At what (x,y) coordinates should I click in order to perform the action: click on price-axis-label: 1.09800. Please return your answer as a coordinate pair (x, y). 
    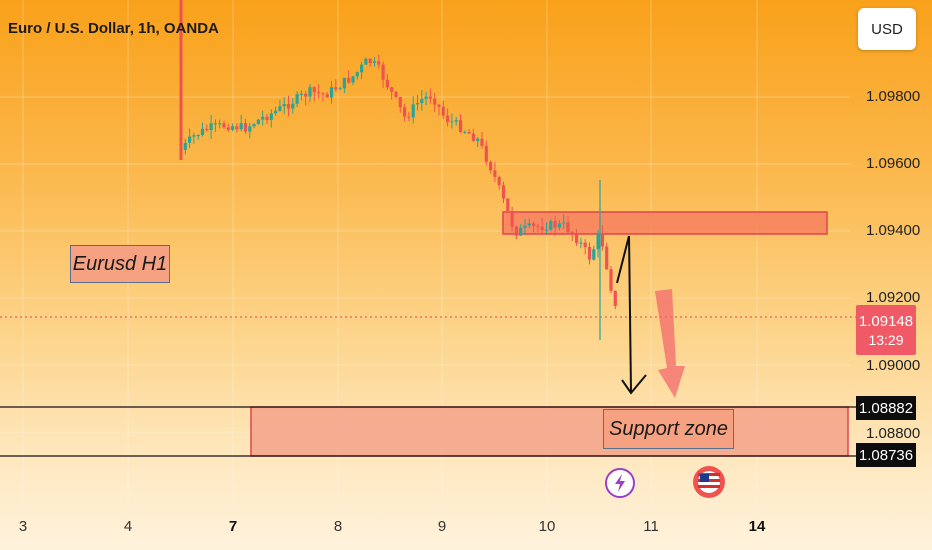
    Looking at the image, I should click on (893, 96).